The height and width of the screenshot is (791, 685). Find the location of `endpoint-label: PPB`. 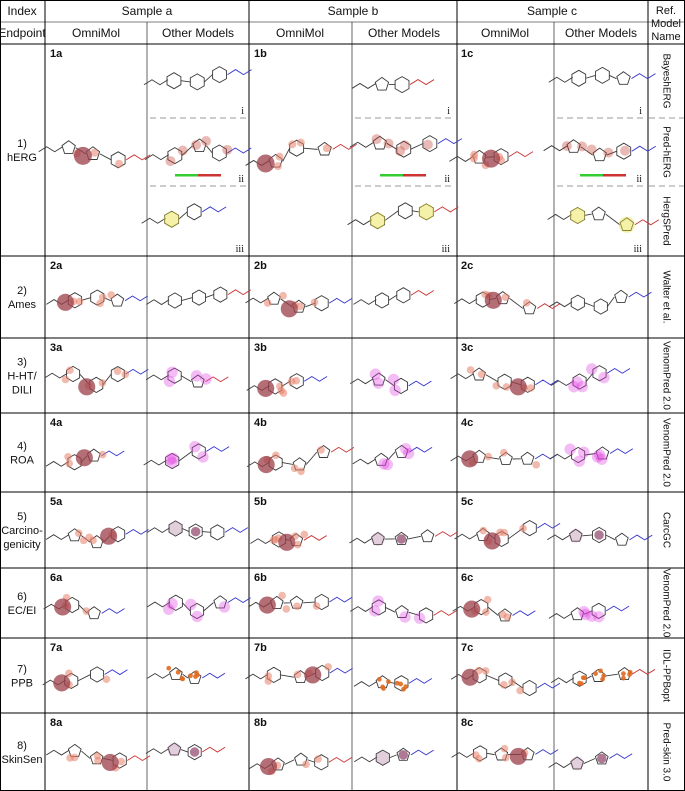

endpoint-label: PPB is located at coordinates (22, 684).